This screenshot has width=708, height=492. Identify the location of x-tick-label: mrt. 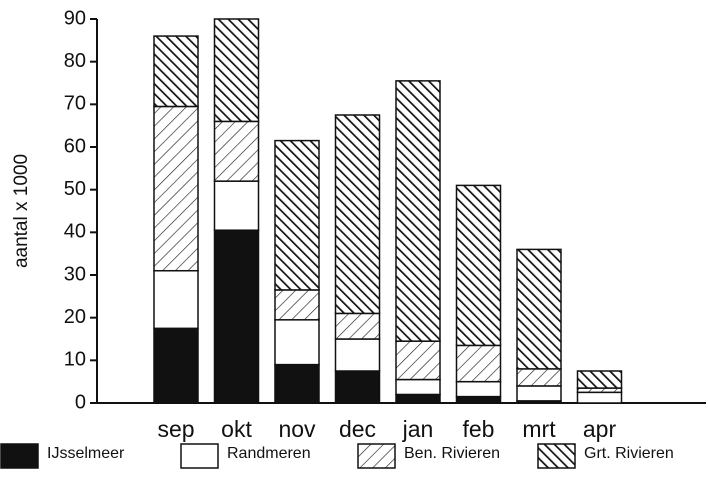
(539, 429).